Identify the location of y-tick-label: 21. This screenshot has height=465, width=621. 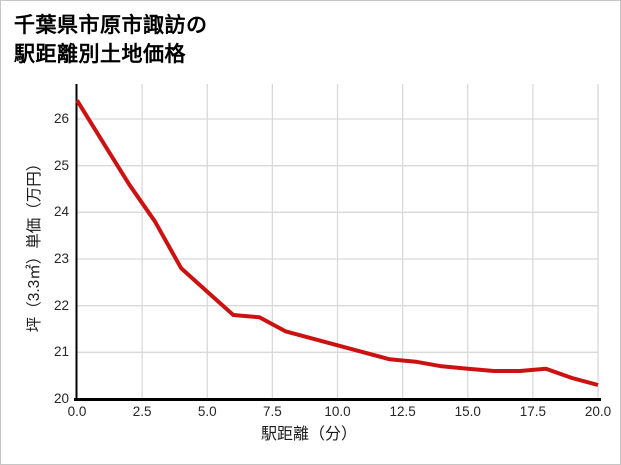
(61, 352).